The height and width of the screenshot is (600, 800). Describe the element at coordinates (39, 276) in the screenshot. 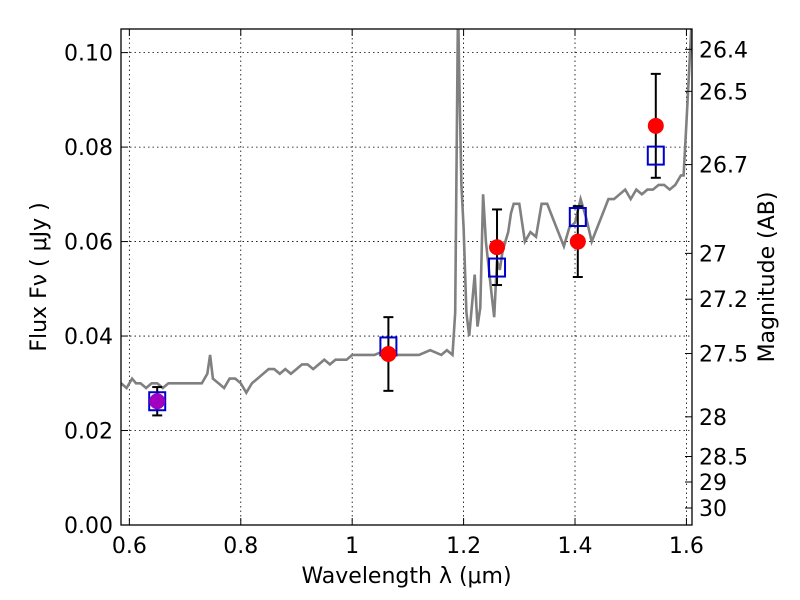

I see `y-axis-label: Flux Fν ( μJy )` at that location.